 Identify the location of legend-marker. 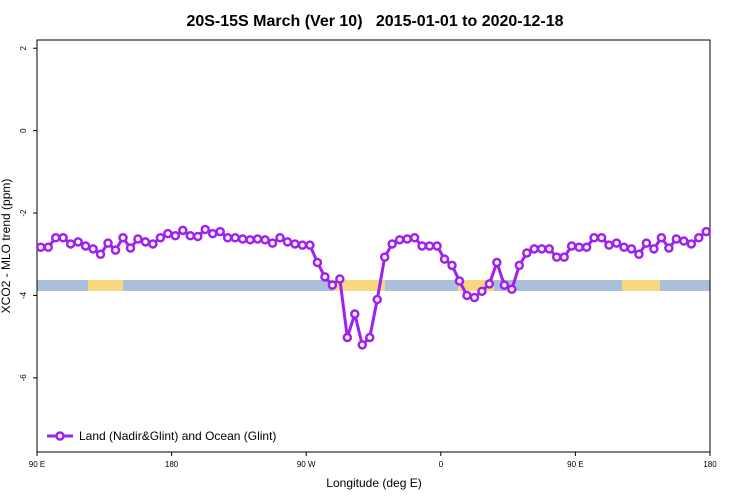
(60, 436).